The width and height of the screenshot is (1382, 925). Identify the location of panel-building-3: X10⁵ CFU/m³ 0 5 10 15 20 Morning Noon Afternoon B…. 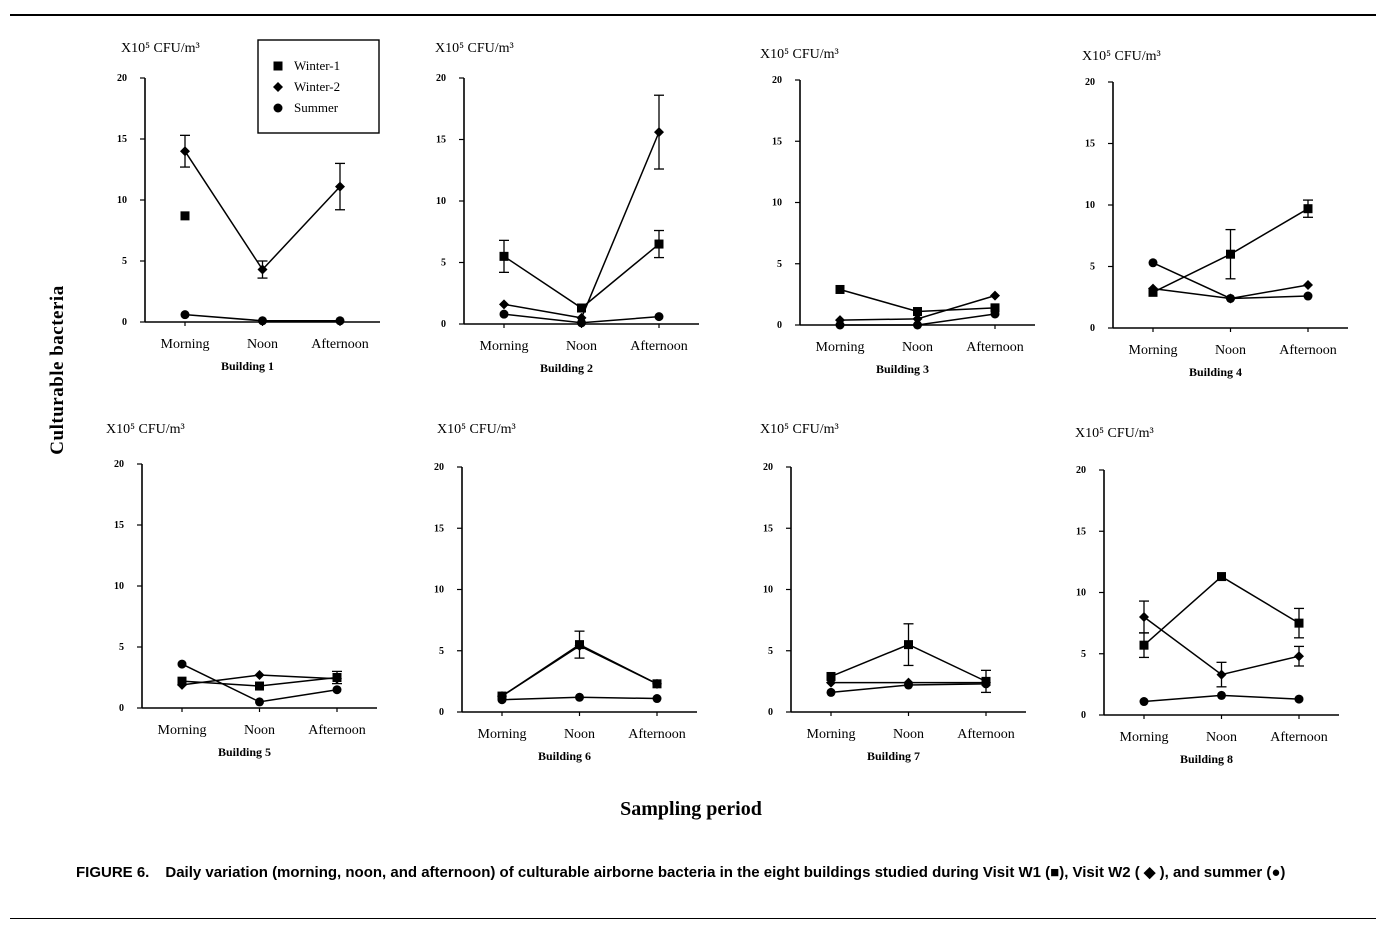
(897, 211).